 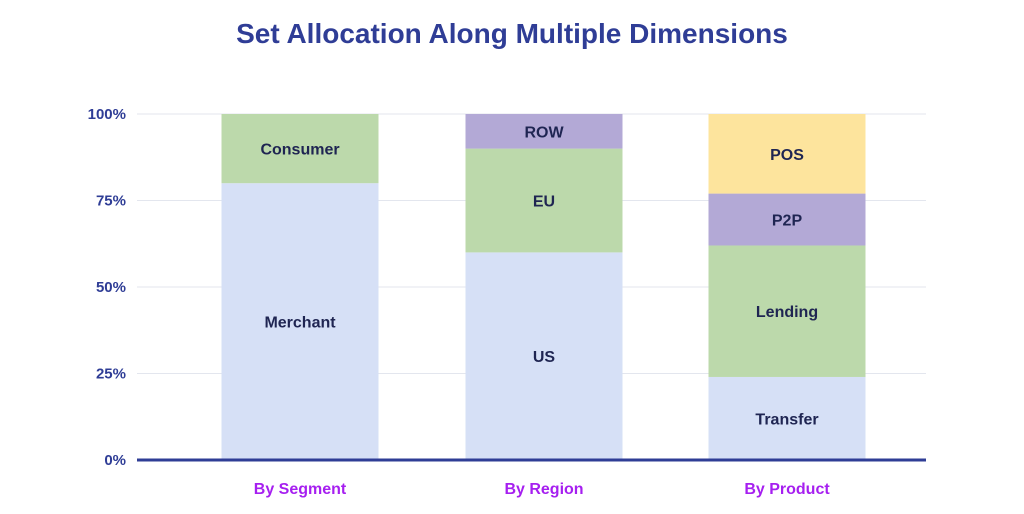 I want to click on y-axis-ticks: 0% 25% 50% 75% 100%, so click(x=107, y=287).